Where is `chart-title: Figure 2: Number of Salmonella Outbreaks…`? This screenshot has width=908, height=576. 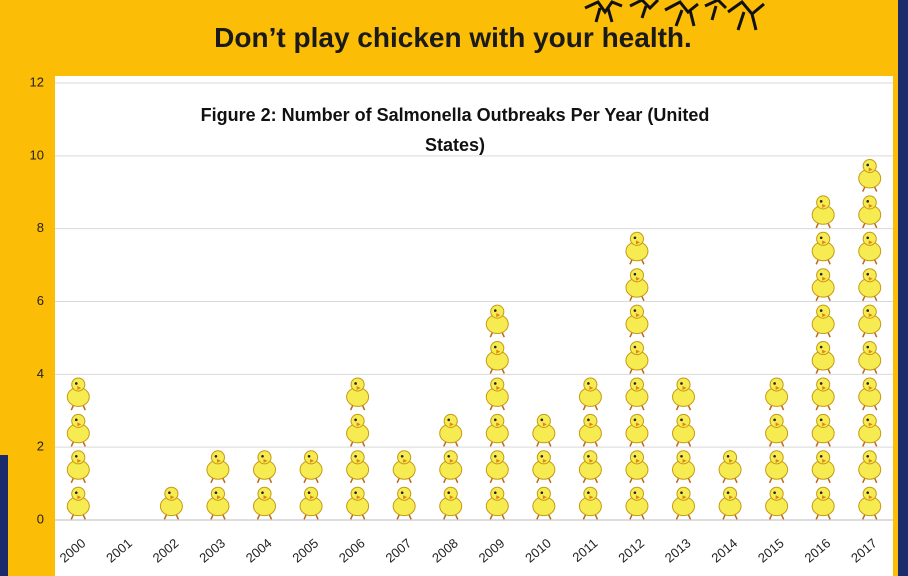
chart-title: Figure 2: Number of Salmonella Outbreaks… is located at coordinates (455, 130).